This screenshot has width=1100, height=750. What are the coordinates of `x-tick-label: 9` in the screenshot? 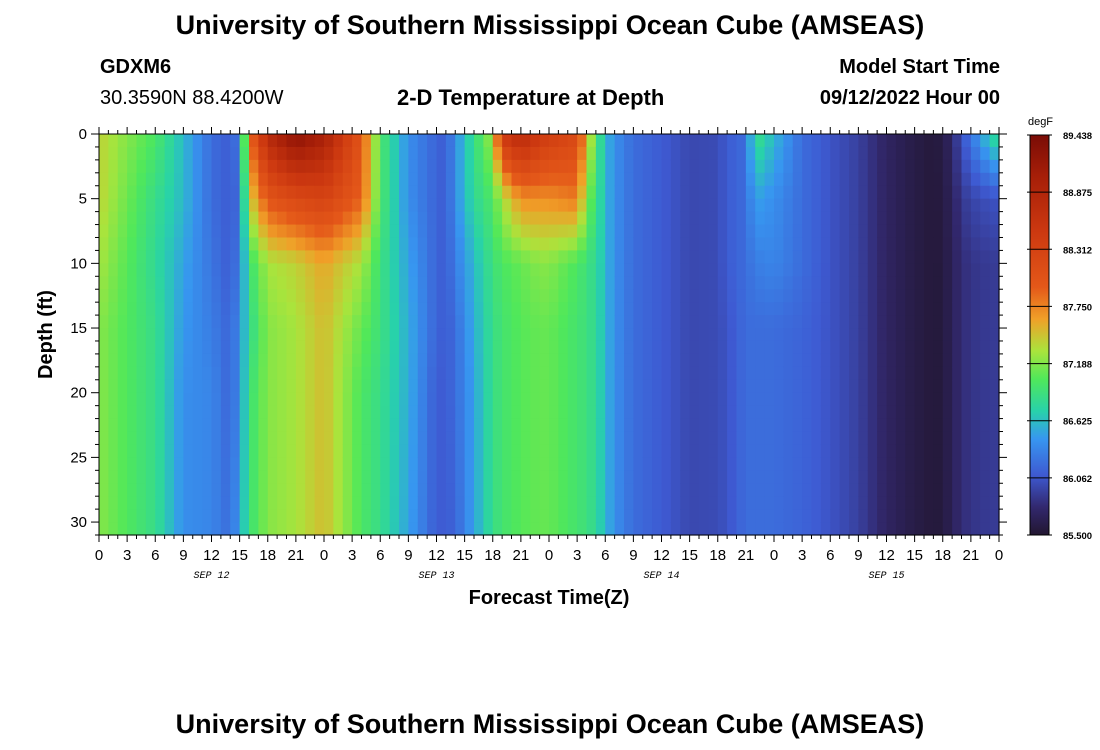 It's located at (183, 555).